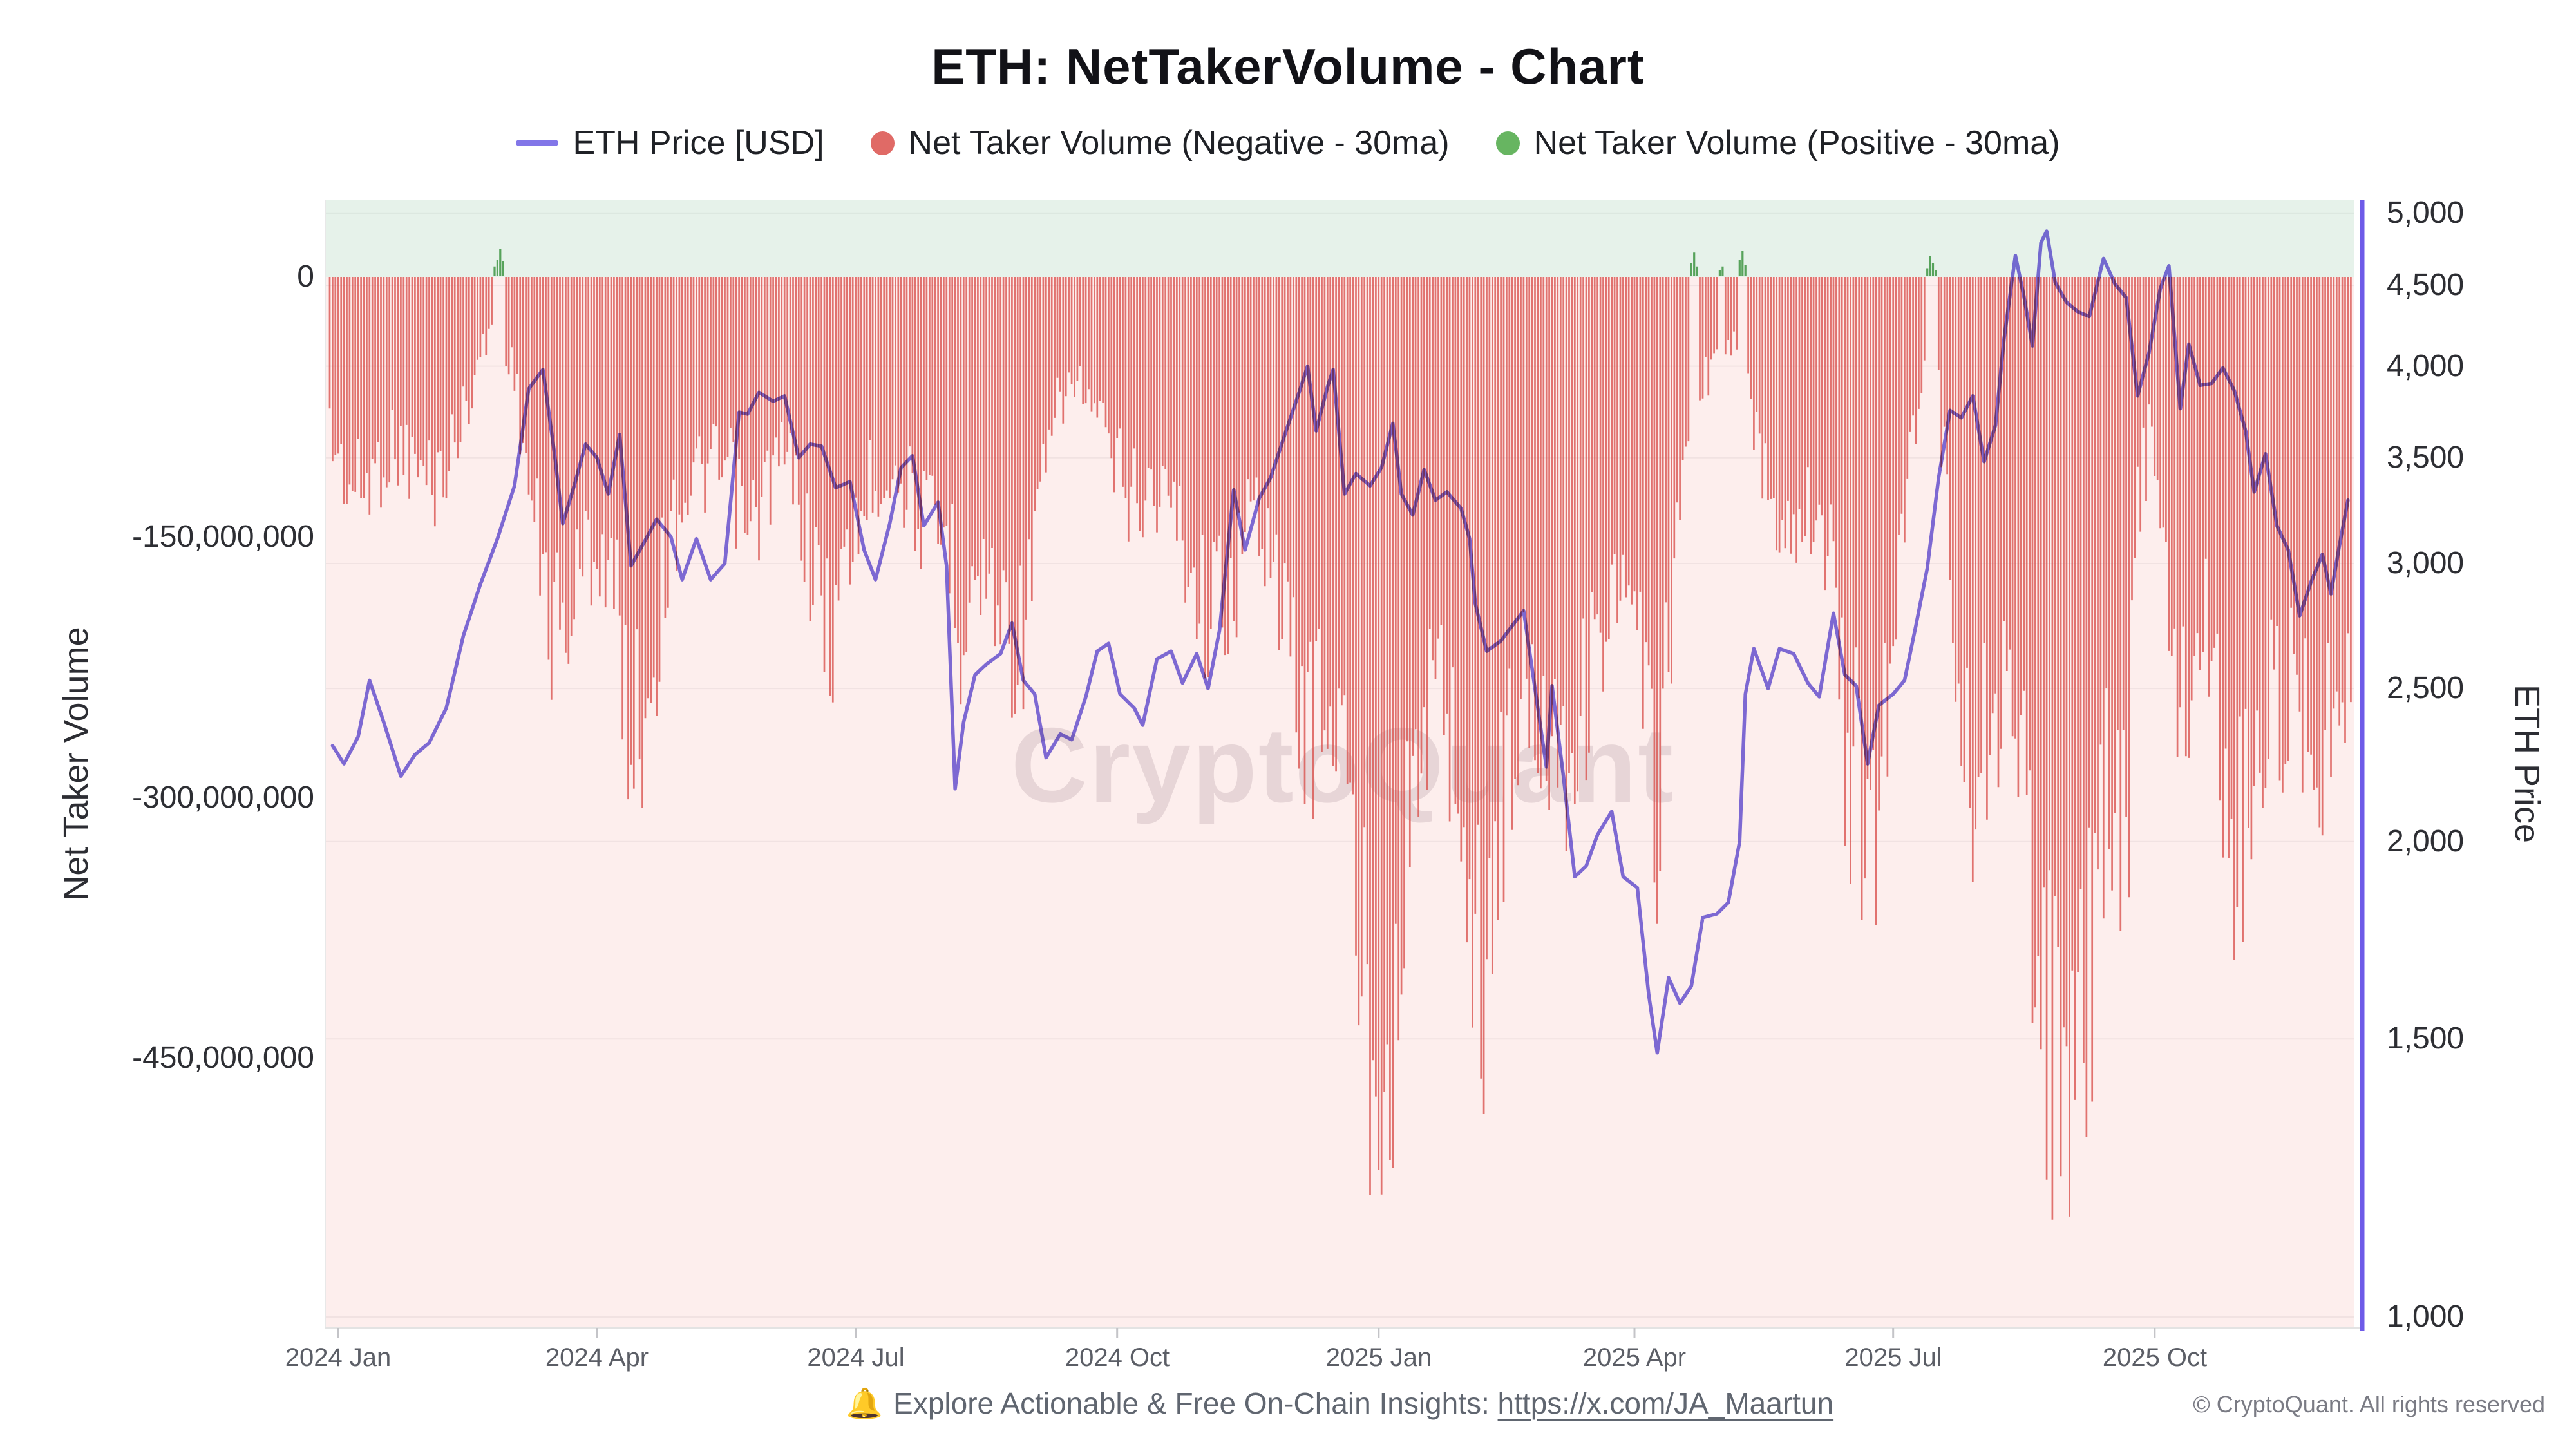  What do you see at coordinates (305, 277) in the screenshot?
I see `y-left-tick-label: 0` at bounding box center [305, 277].